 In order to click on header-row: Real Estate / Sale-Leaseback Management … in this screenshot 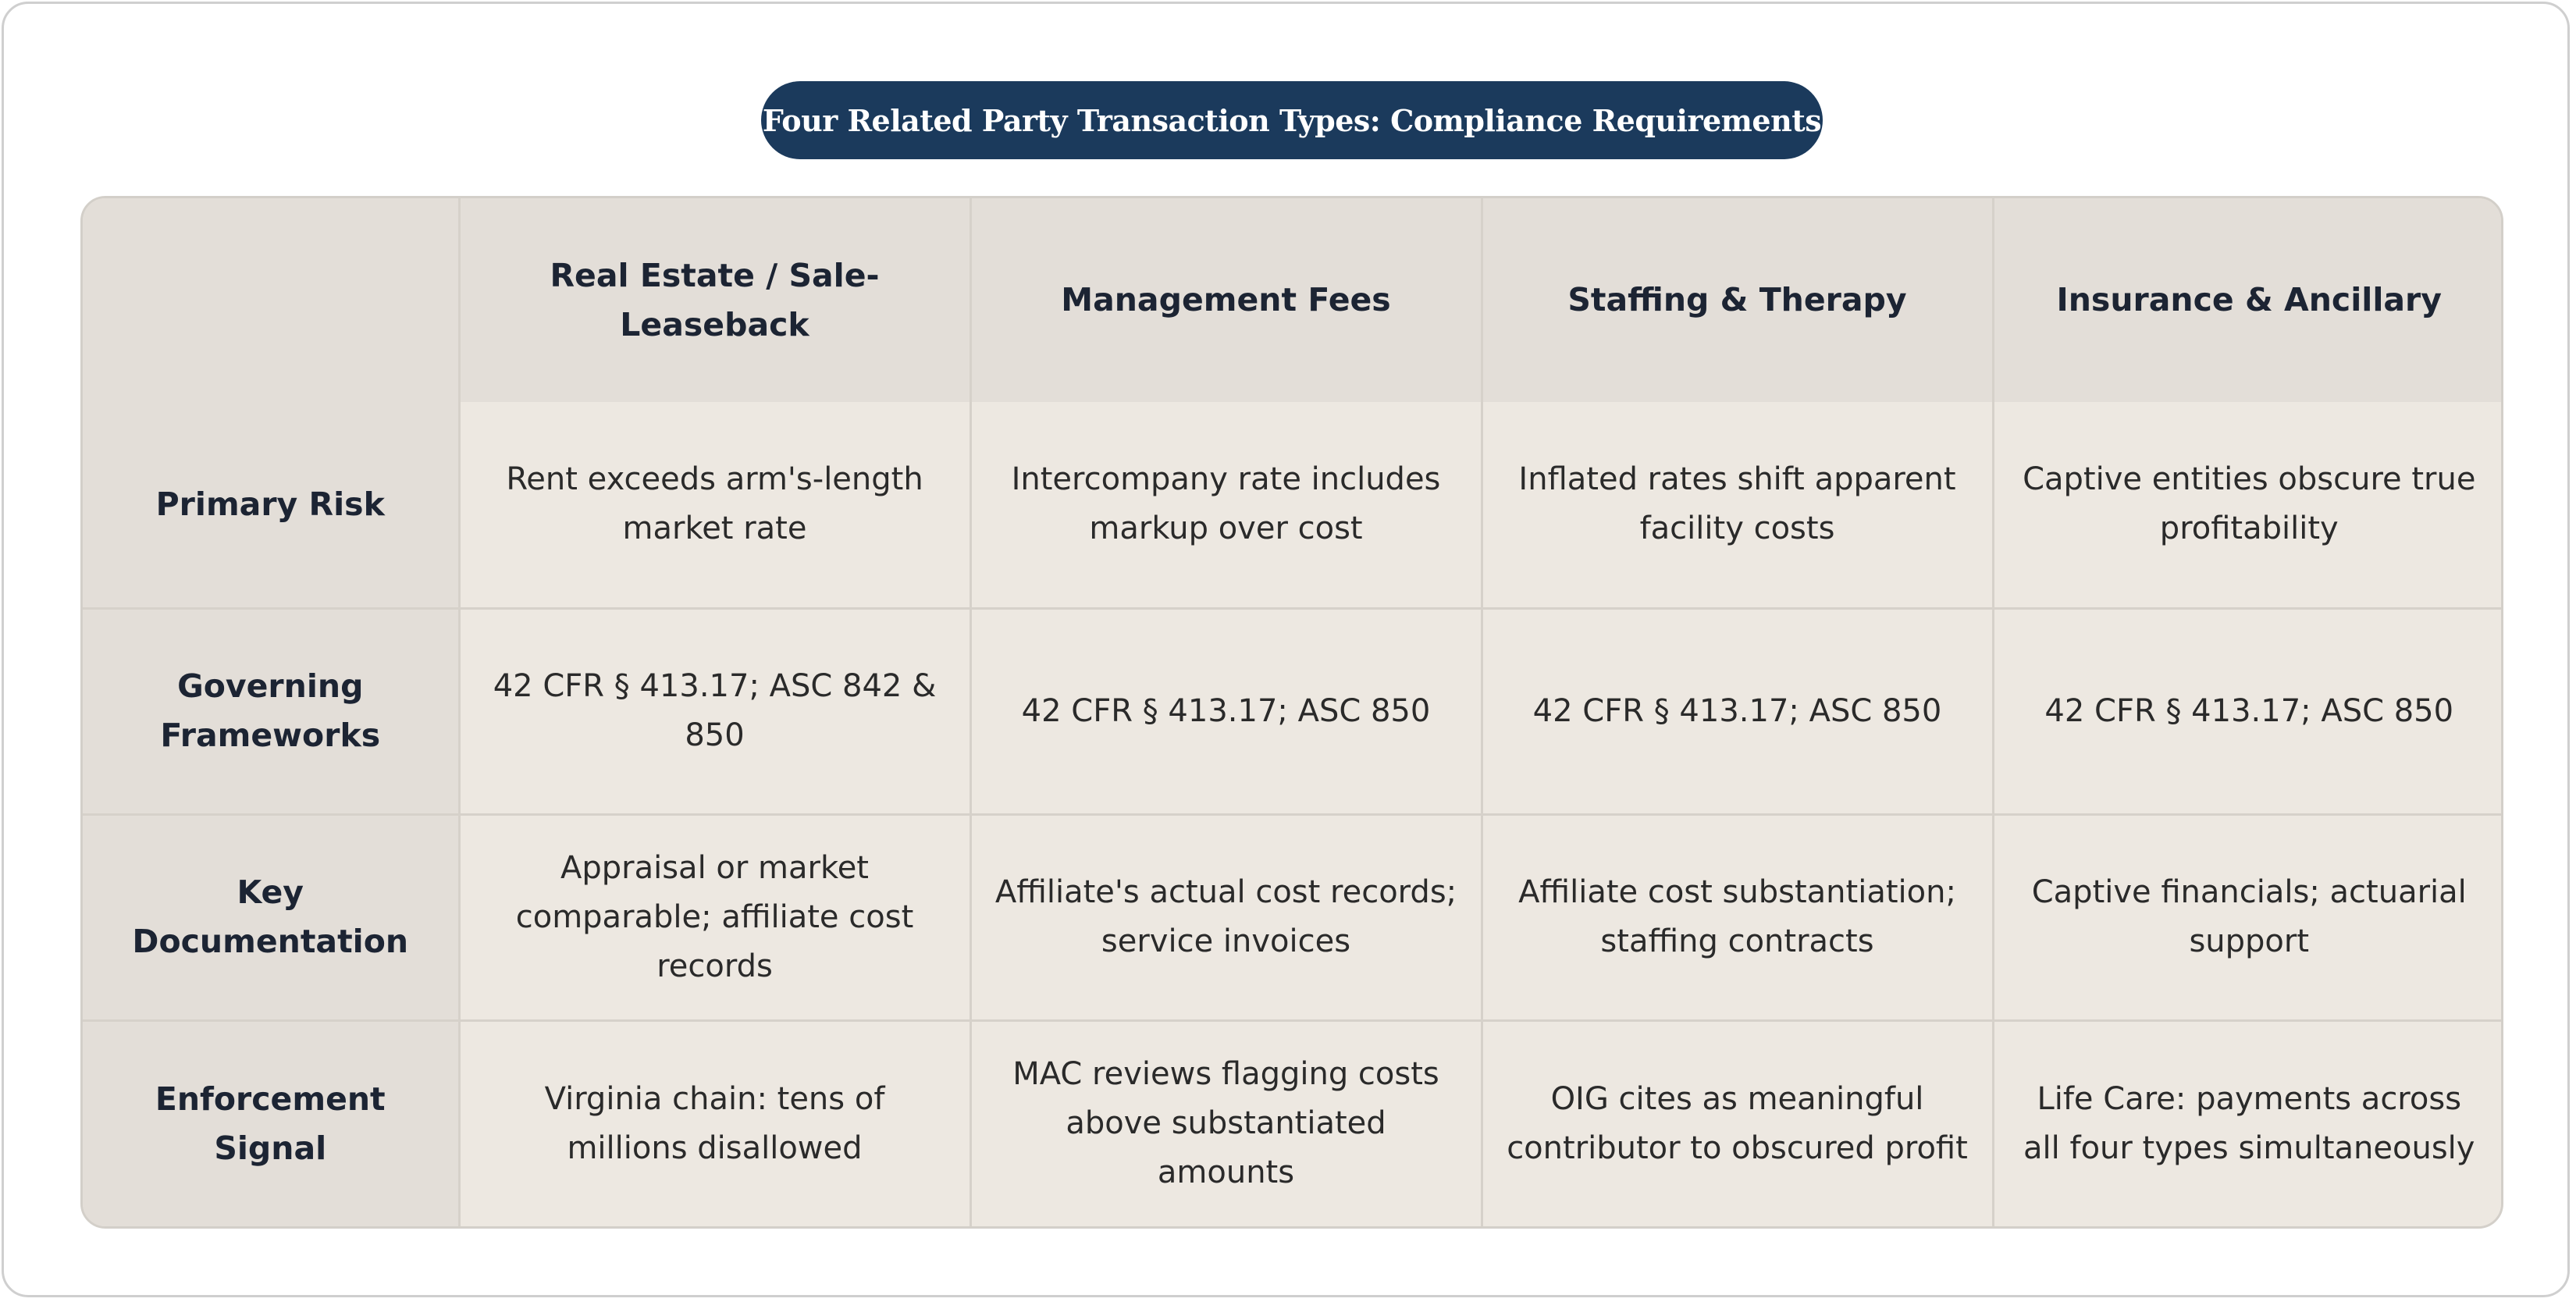, I will do `click(1292, 300)`.